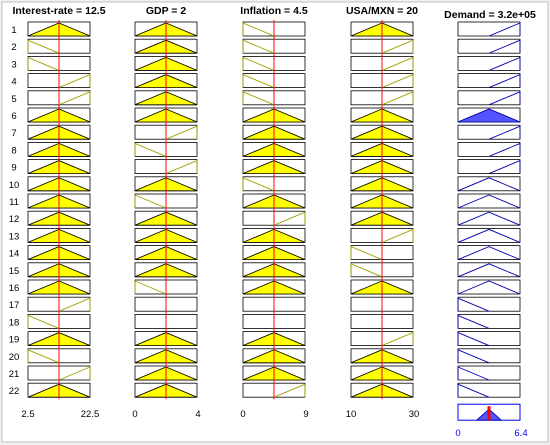  Describe the element at coordinates (27, 414) in the screenshot. I see `input-1-min-tick: 2.5` at that location.